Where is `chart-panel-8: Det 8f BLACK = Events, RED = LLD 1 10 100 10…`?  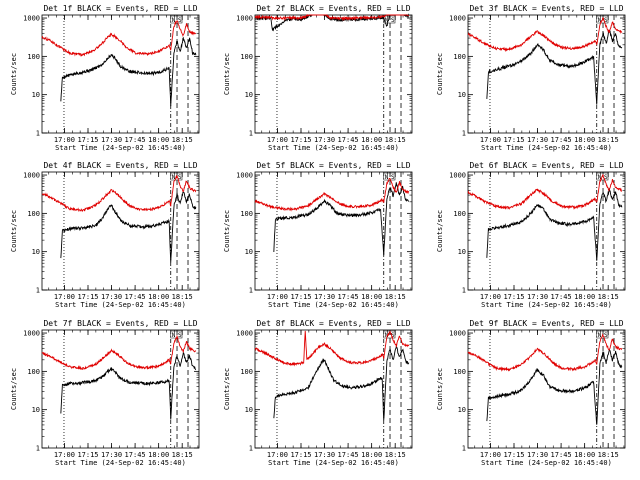
chart-panel-8: Det 8f BLACK = Events, RED = LLD 1 10 100 10… is located at coordinates (318, 393).